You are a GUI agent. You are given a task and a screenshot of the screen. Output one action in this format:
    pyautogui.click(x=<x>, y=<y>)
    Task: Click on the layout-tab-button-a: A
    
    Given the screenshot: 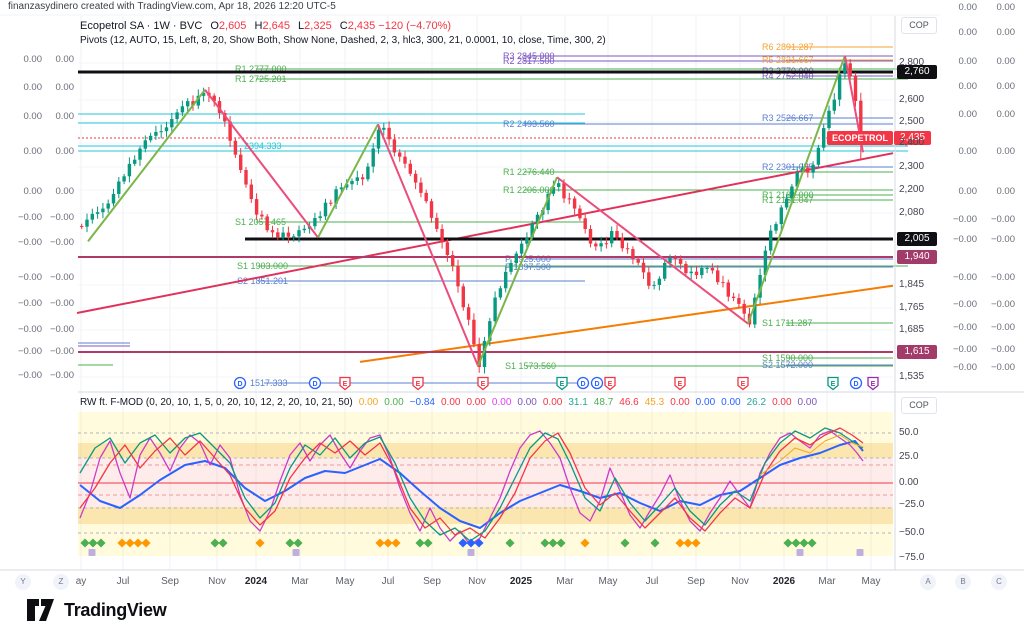 What is the action you would take?
    pyautogui.click(x=928, y=582)
    